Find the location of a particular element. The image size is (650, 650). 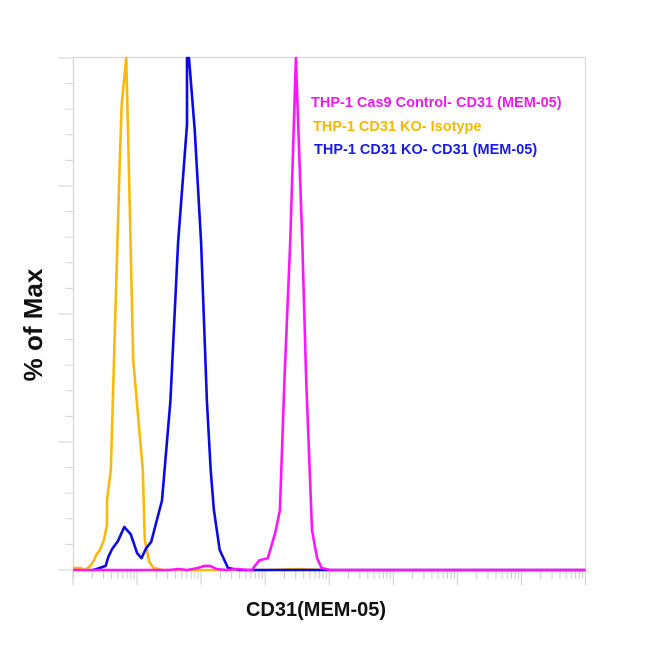

y-axis-ticks is located at coordinates (65, 314).